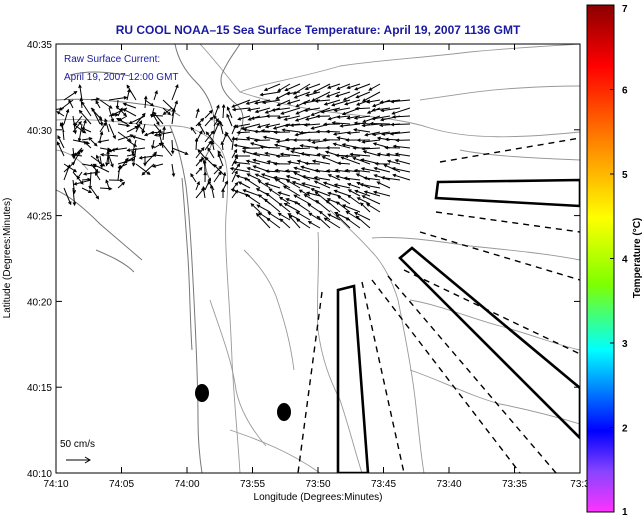 The width and height of the screenshot is (644, 518). Describe the element at coordinates (186, 484) in the screenshot. I see `x-tick-label: 74:00` at that location.